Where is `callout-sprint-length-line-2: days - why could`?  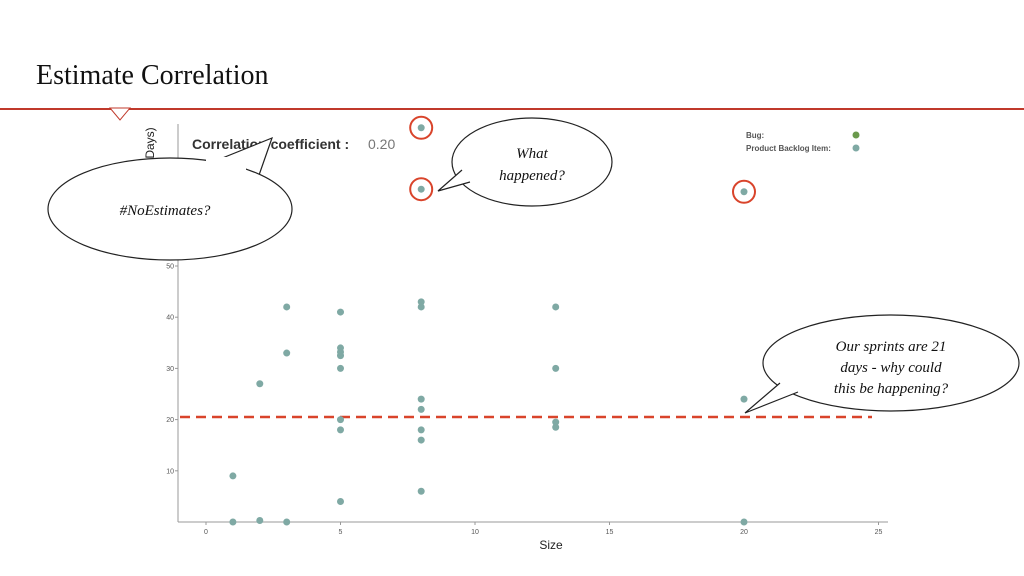 callout-sprint-length-line-2: days - why could is located at coordinates (891, 368).